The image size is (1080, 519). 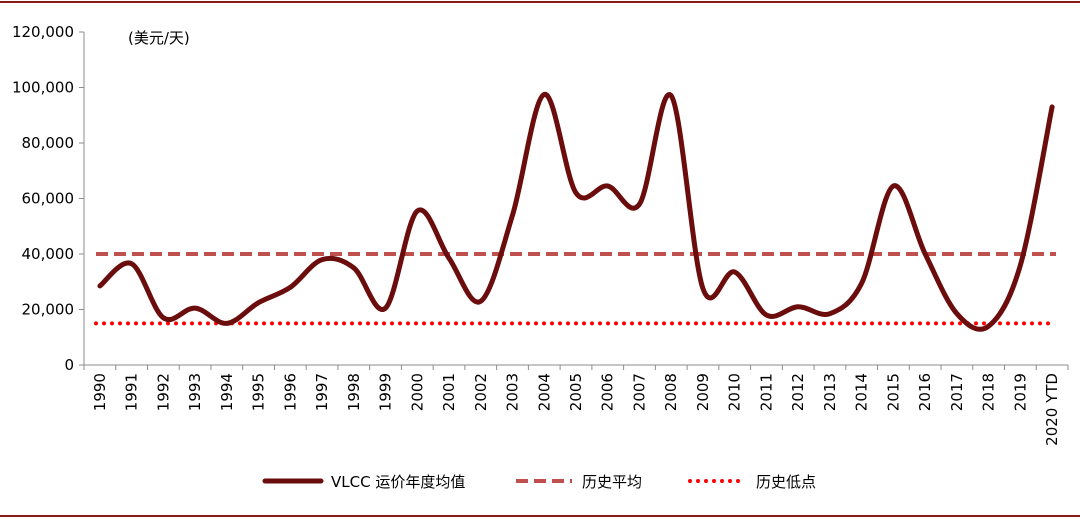 I want to click on x-tick-label: 2016, so click(x=925, y=392).